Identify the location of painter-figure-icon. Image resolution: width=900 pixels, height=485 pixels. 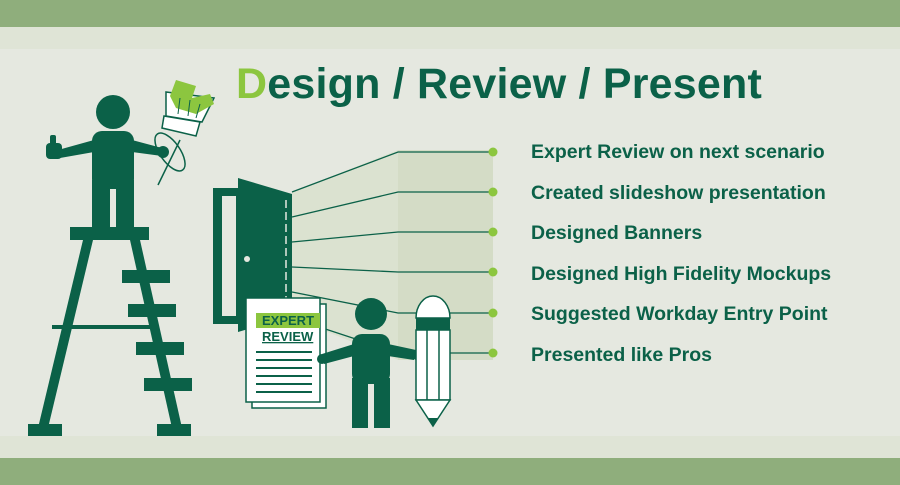
(107, 161).